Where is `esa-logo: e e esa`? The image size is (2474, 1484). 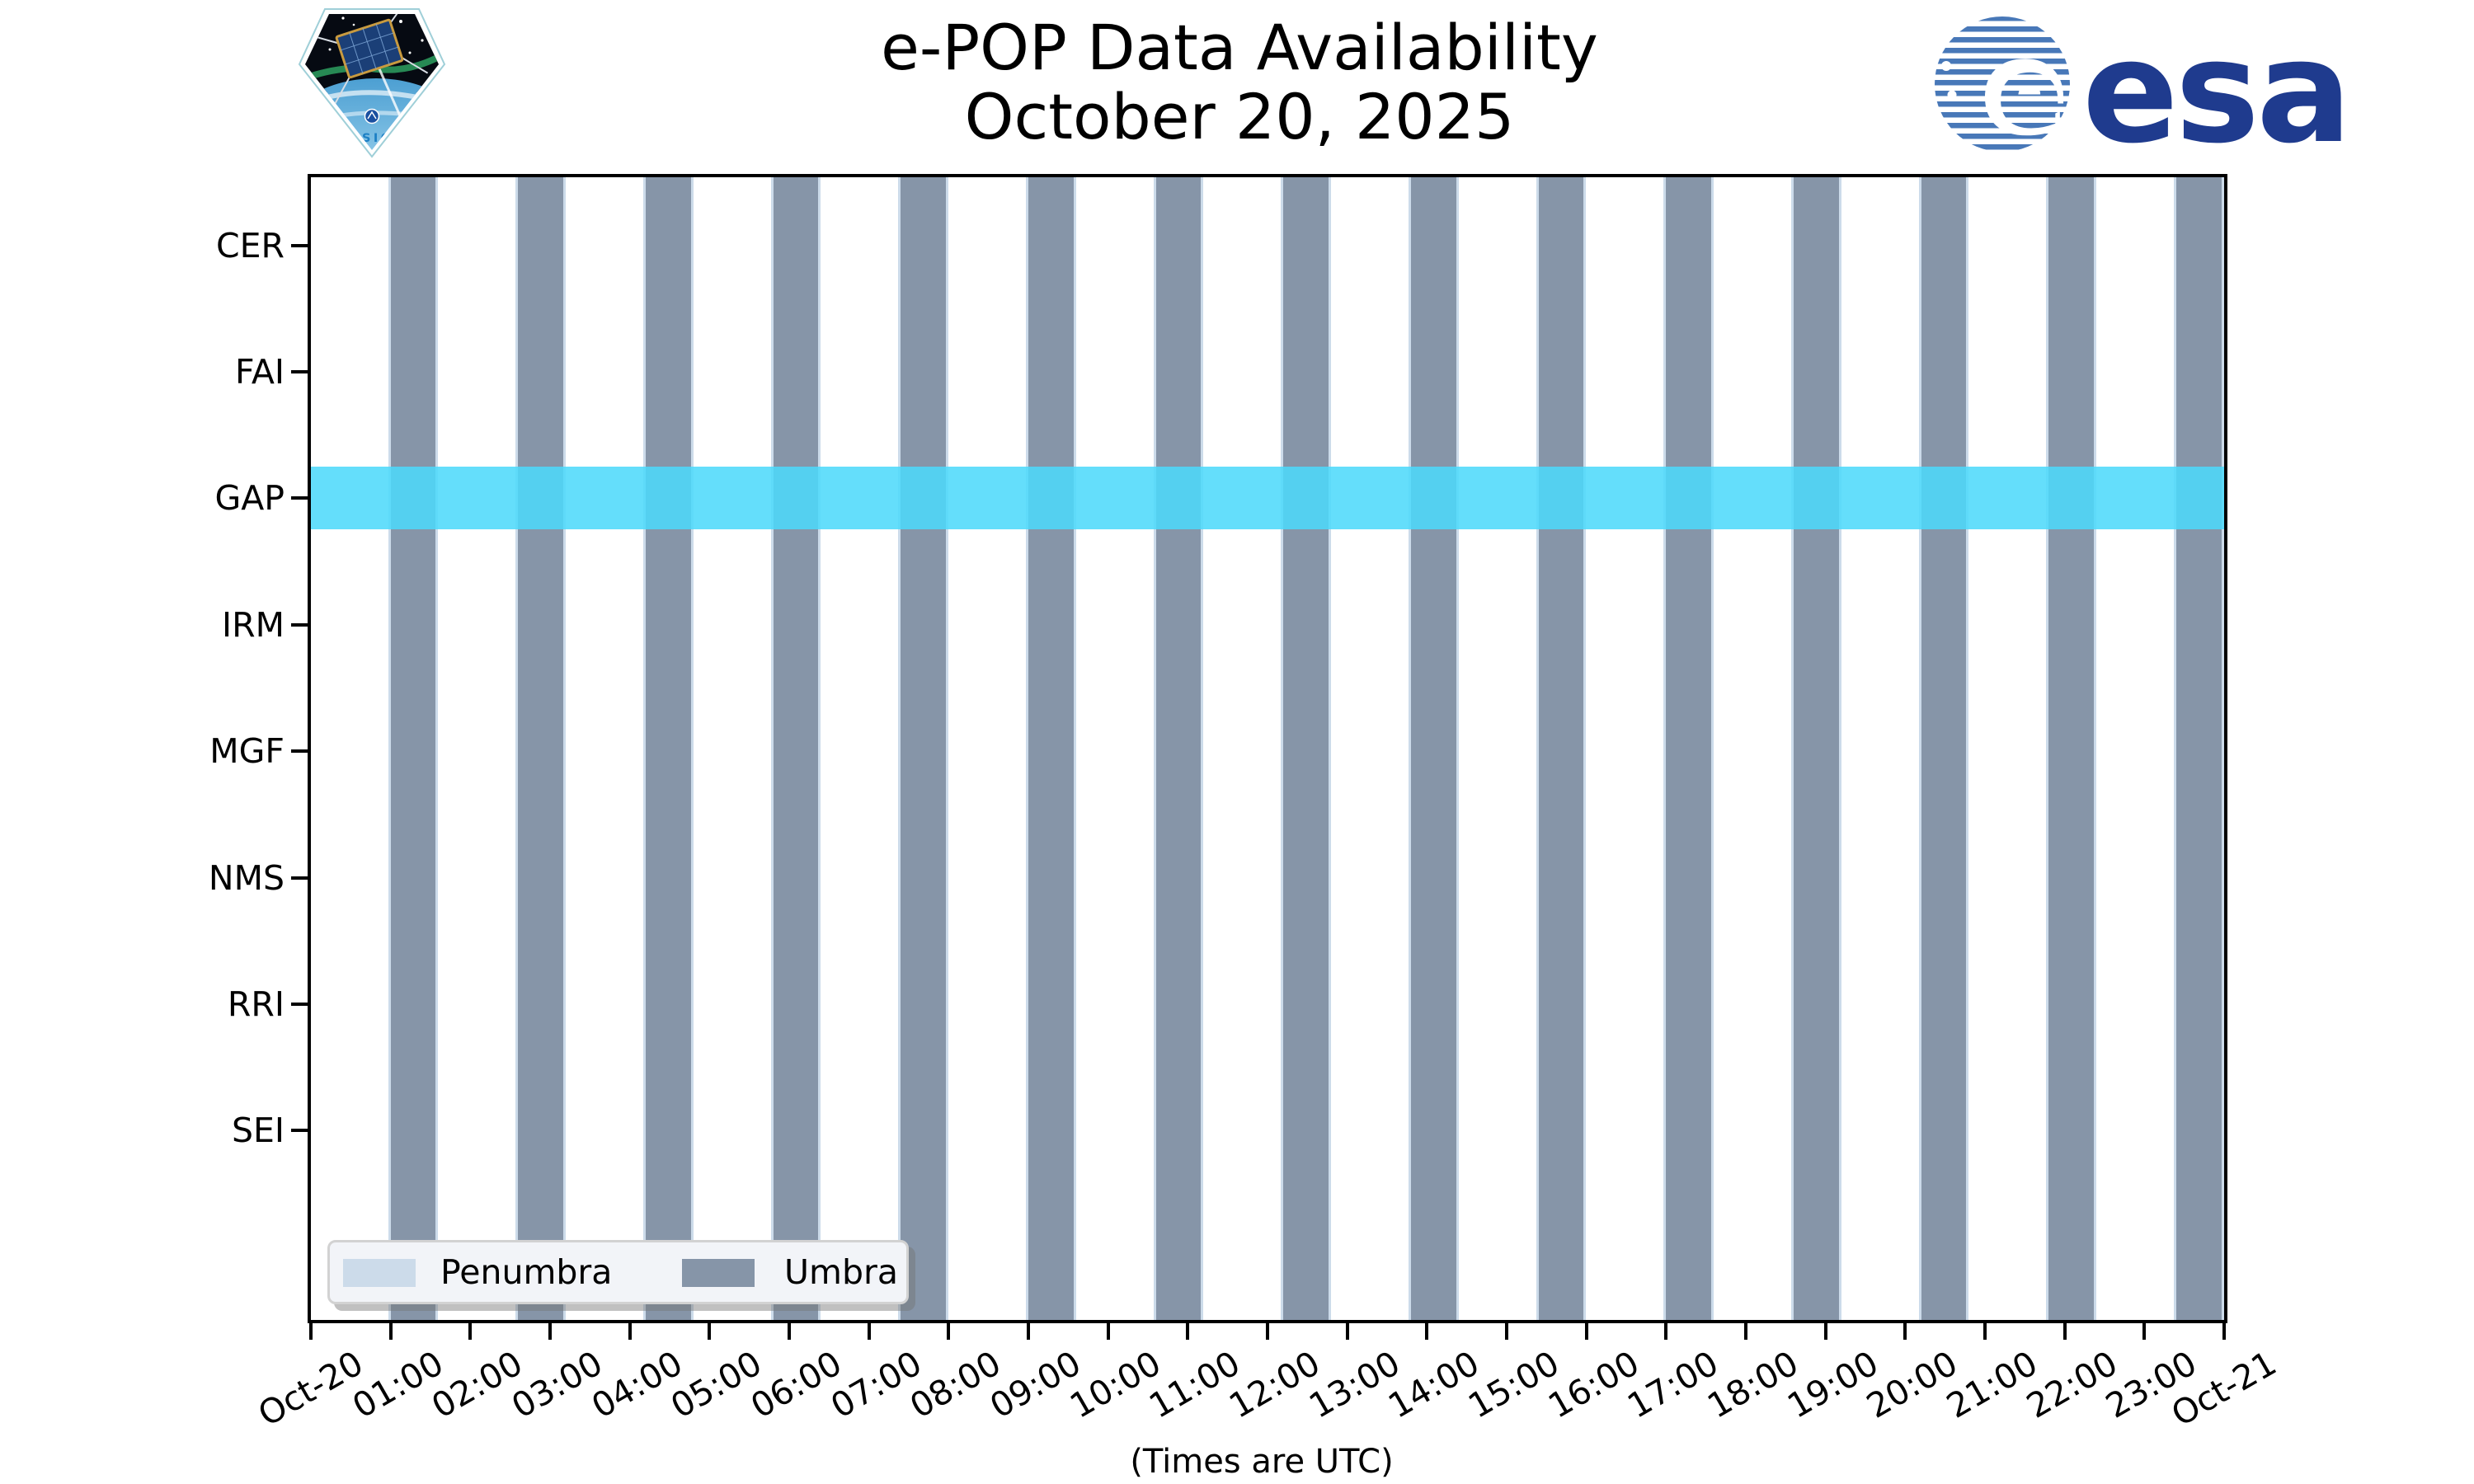 esa-logo: e e esa is located at coordinates (2143, 87).